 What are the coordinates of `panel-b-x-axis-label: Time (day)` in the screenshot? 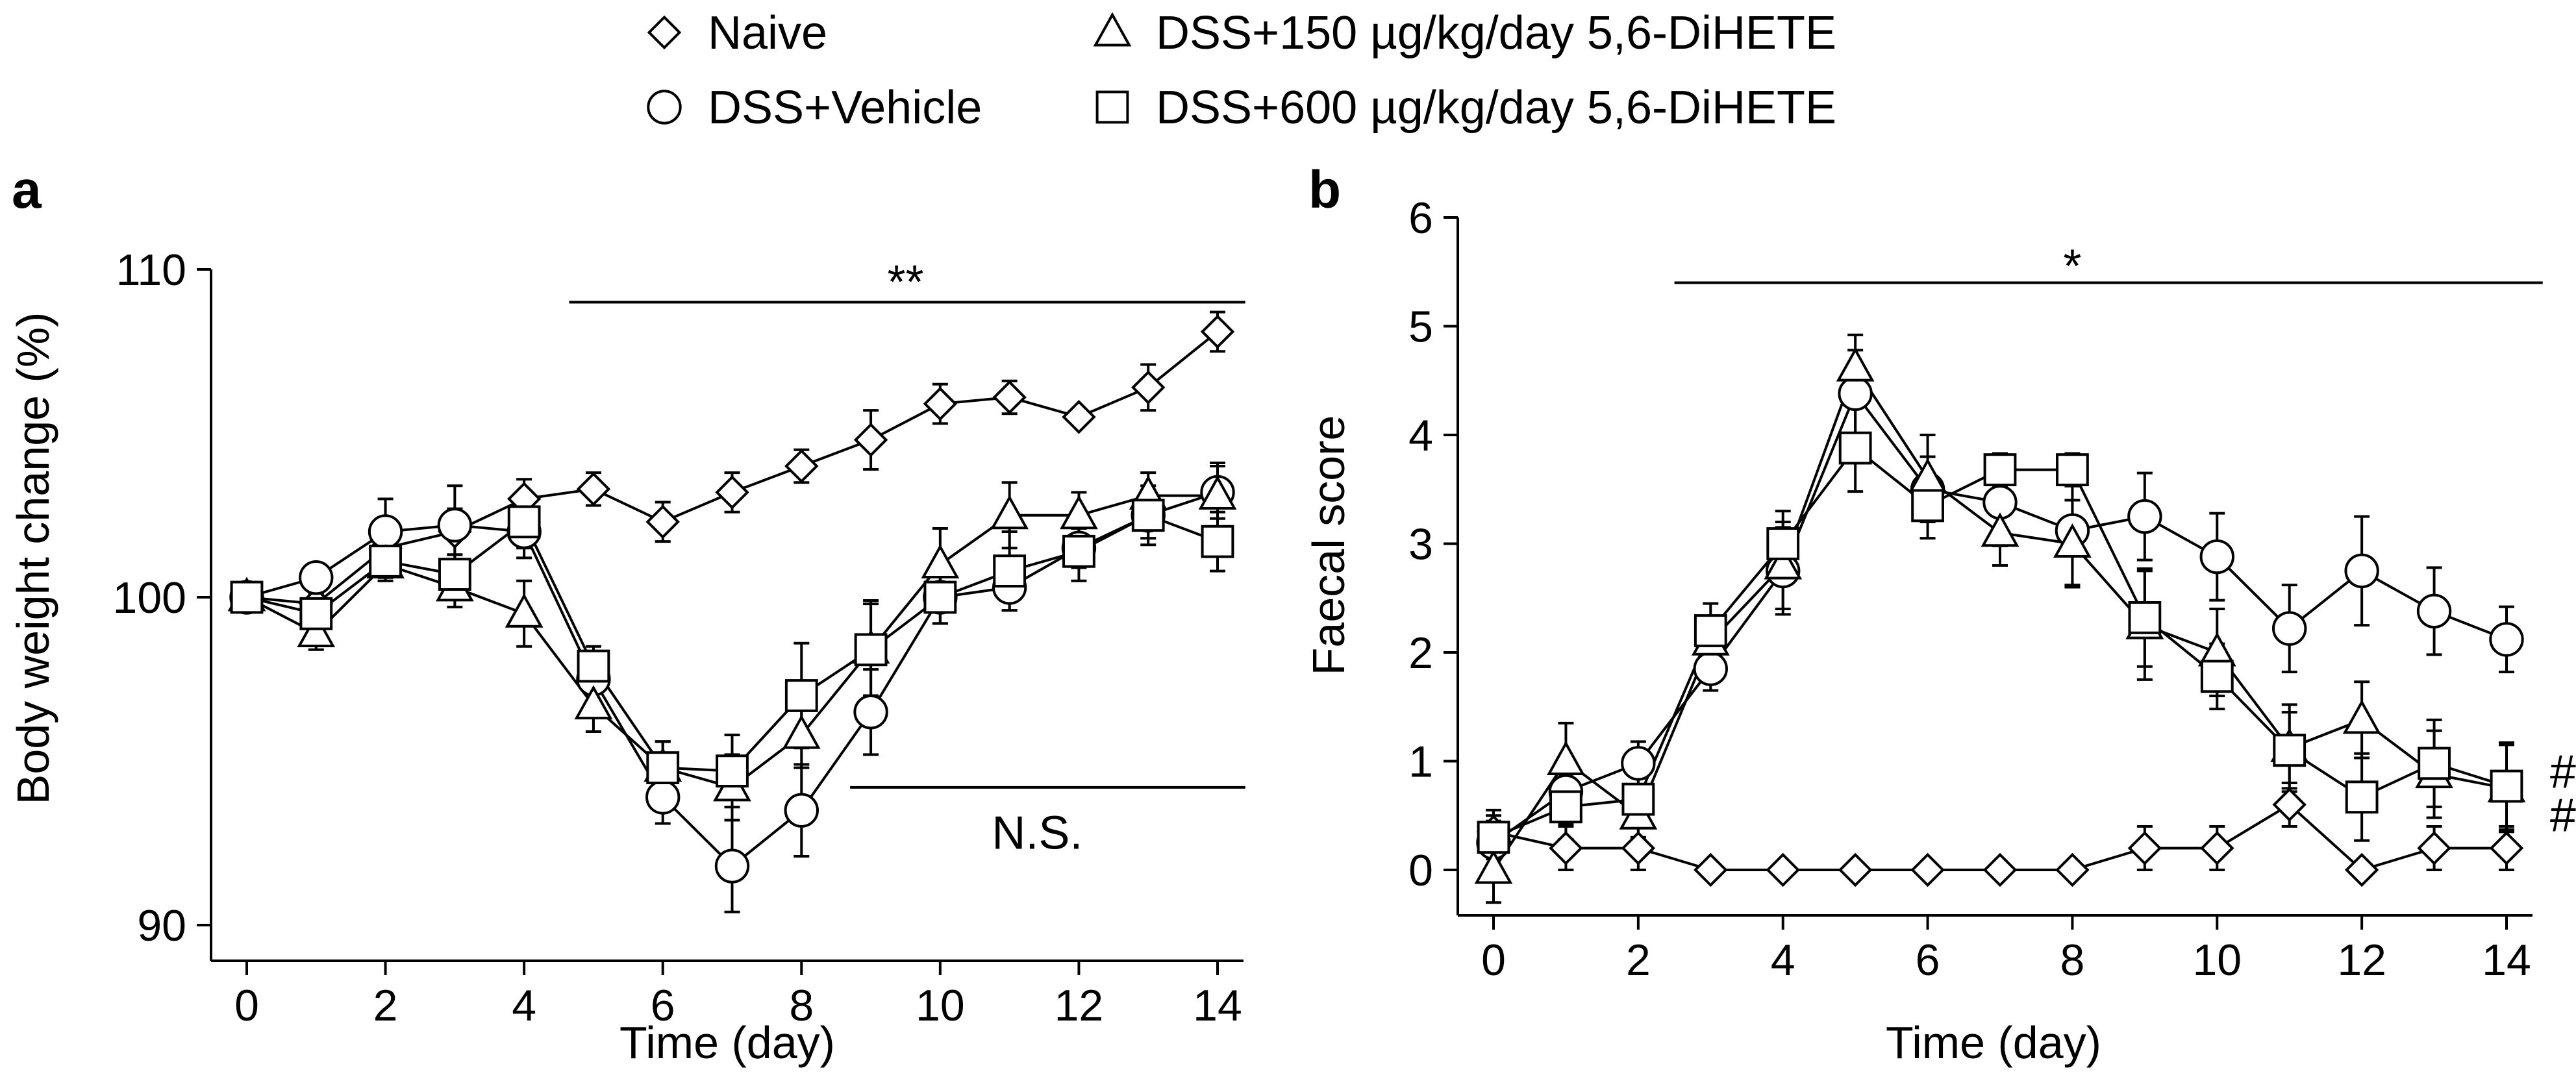 It's located at (1993, 1042).